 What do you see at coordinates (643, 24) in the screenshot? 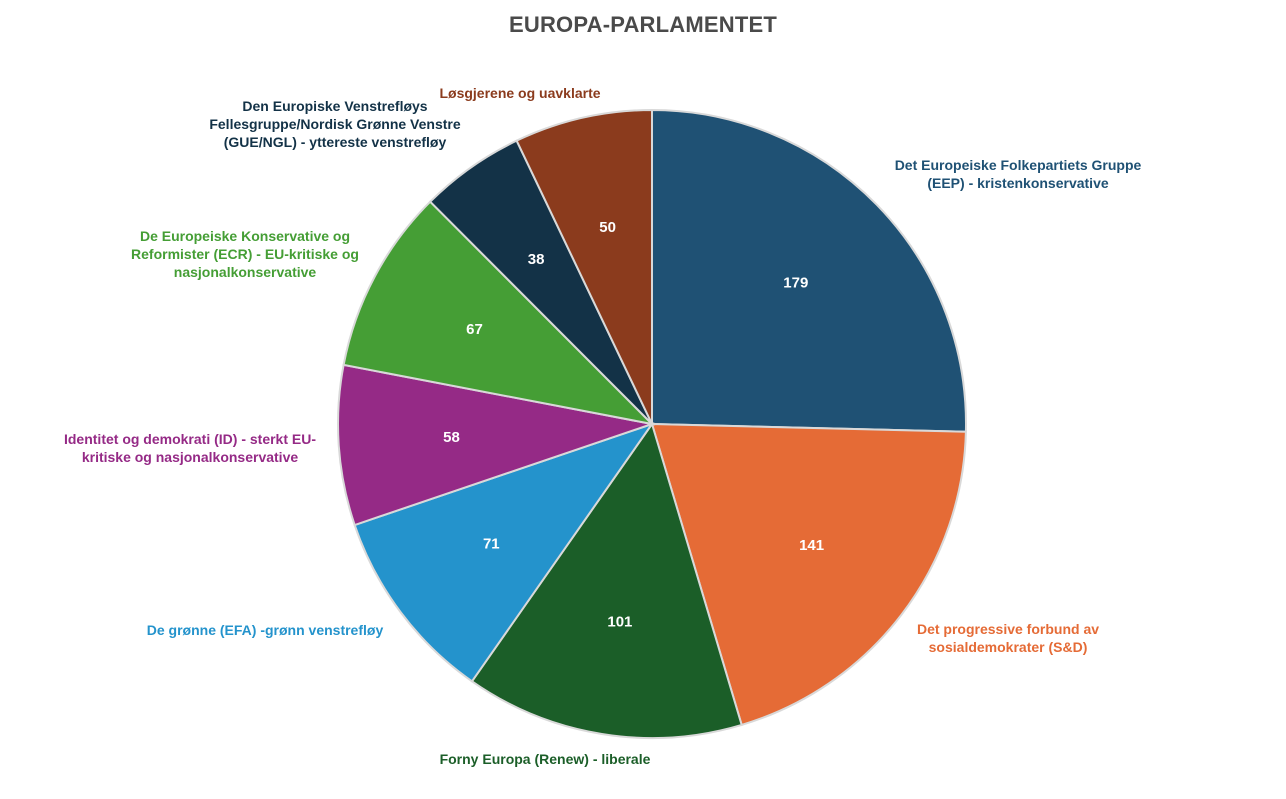
I see `chart-title: EUROPA-PARLAMENTET` at bounding box center [643, 24].